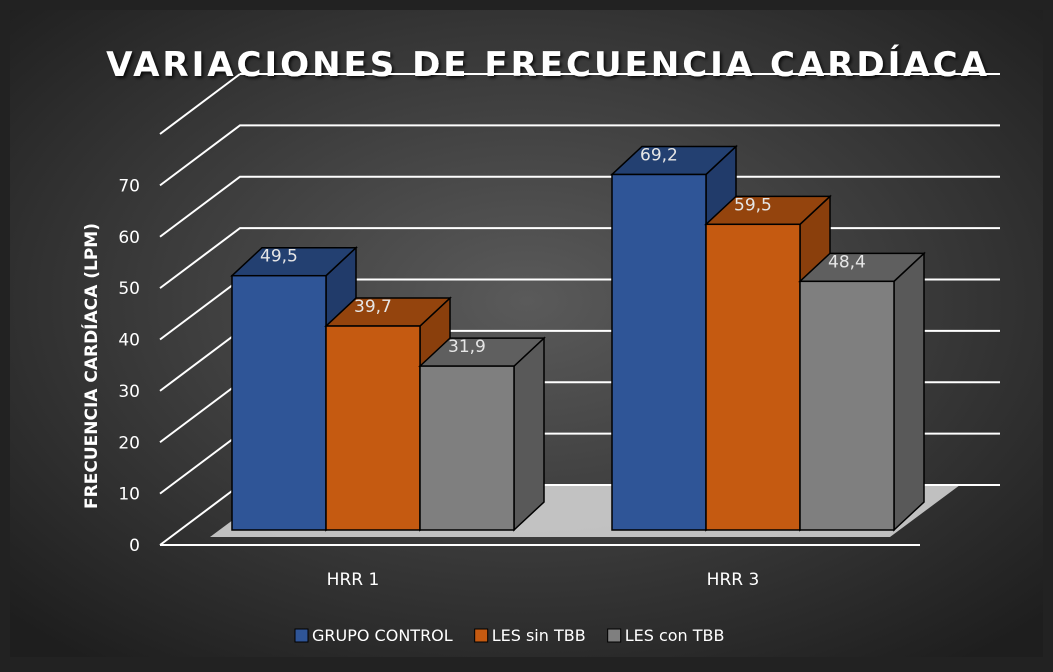 The width and height of the screenshot is (1053, 672). Describe the element at coordinates (129, 392) in the screenshot. I see `y-tick-label: 30` at that location.